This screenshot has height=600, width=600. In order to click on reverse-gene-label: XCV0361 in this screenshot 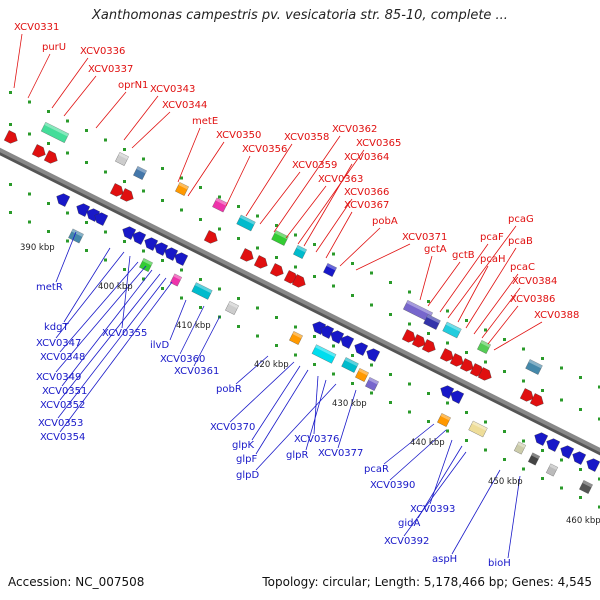, I will do `click(196, 371)`.